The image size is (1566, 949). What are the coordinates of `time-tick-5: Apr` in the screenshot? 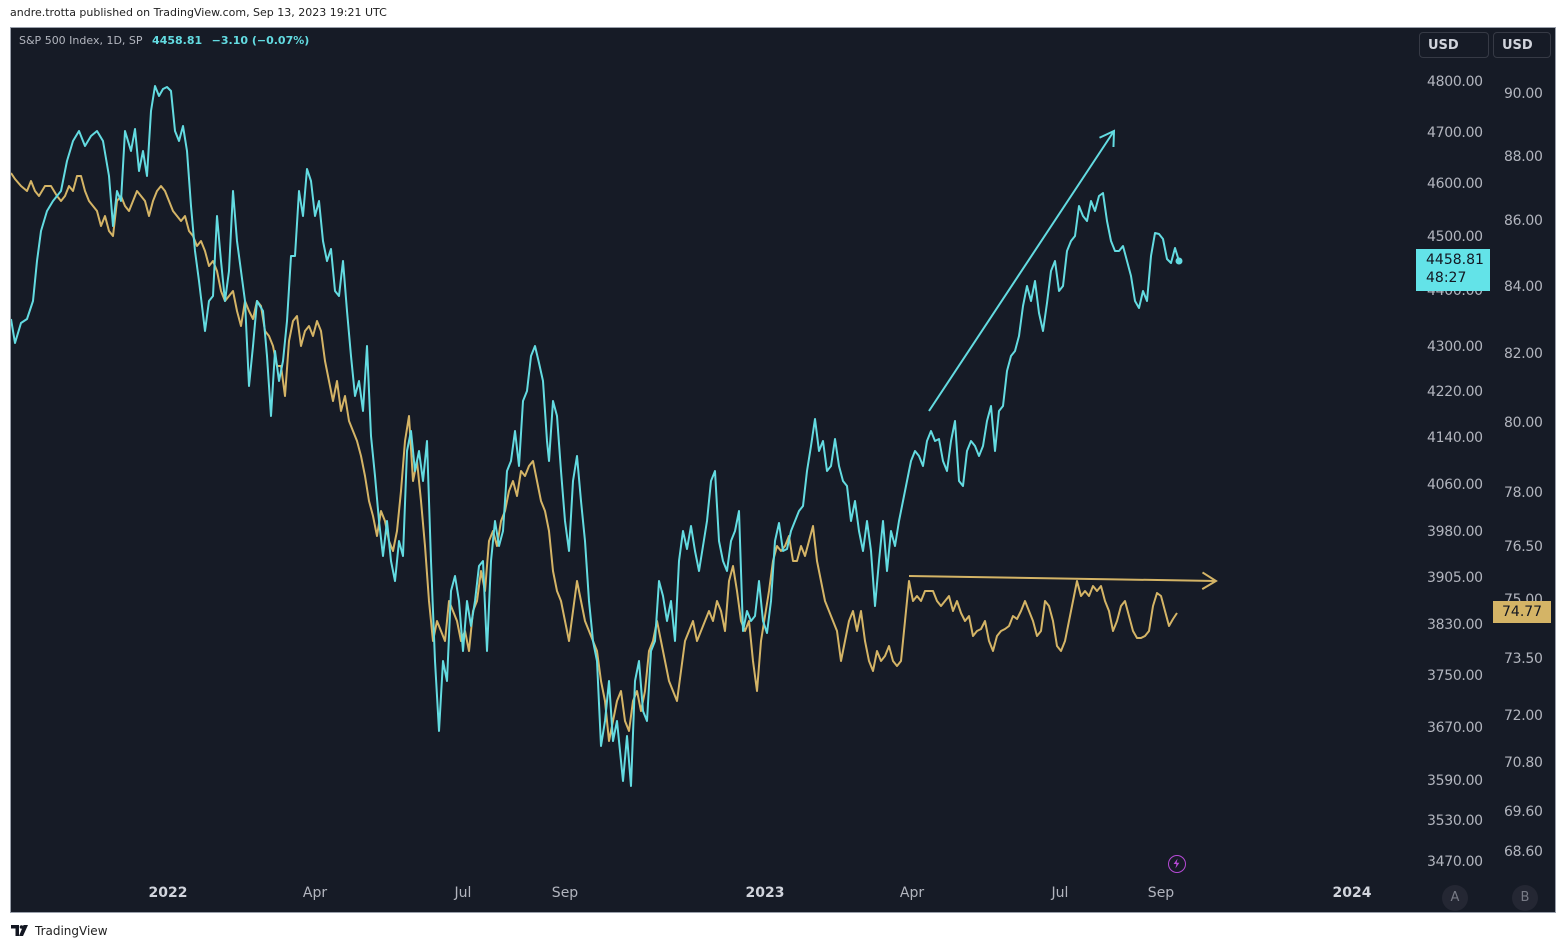 It's located at (912, 893).